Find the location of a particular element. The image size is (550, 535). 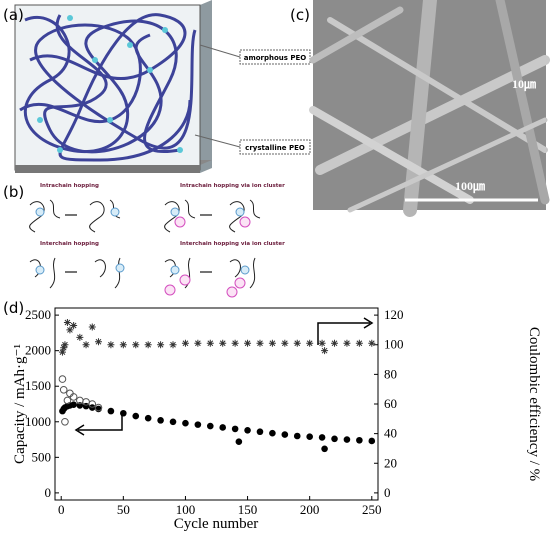

x-tick-label: 100 is located at coordinates (186, 509).